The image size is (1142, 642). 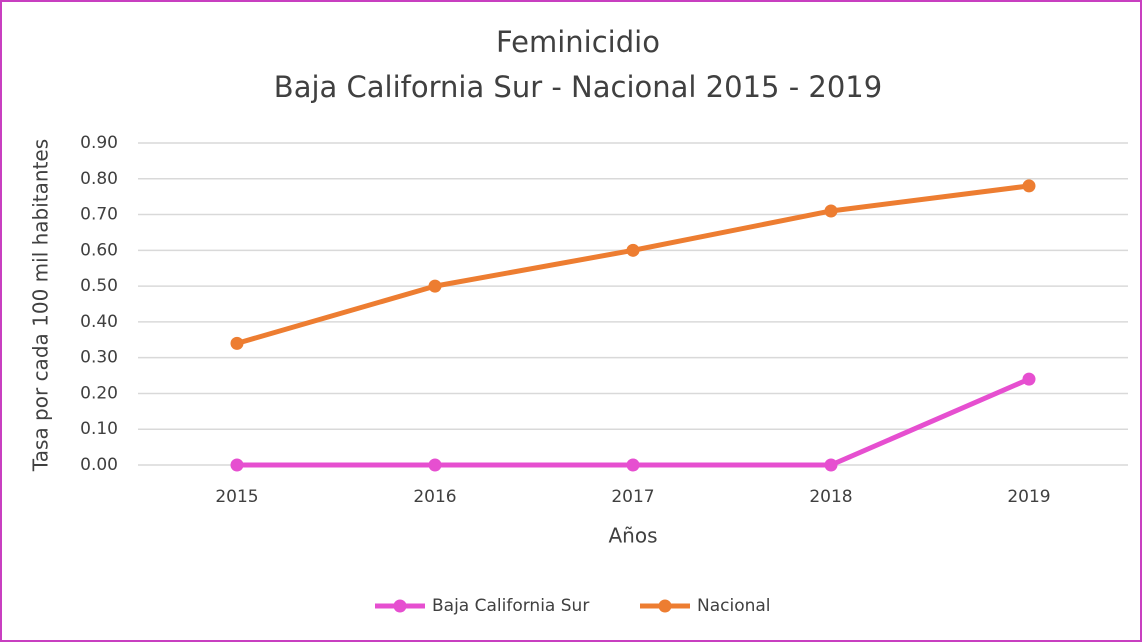 What do you see at coordinates (99, 393) in the screenshot?
I see `y-tick-label: 0.20` at bounding box center [99, 393].